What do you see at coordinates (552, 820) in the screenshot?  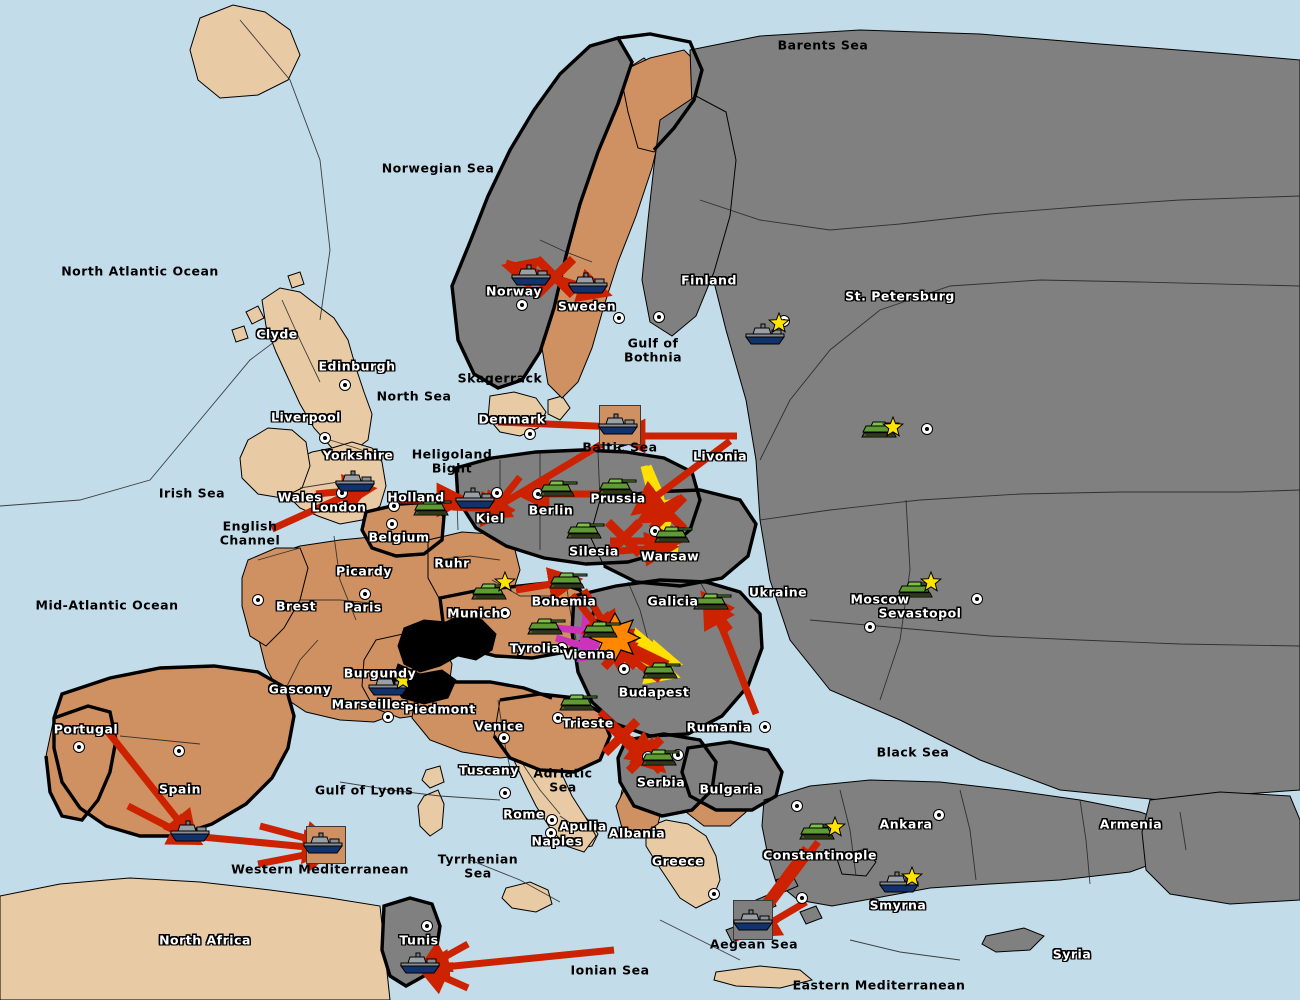 I see `rome-sc` at bounding box center [552, 820].